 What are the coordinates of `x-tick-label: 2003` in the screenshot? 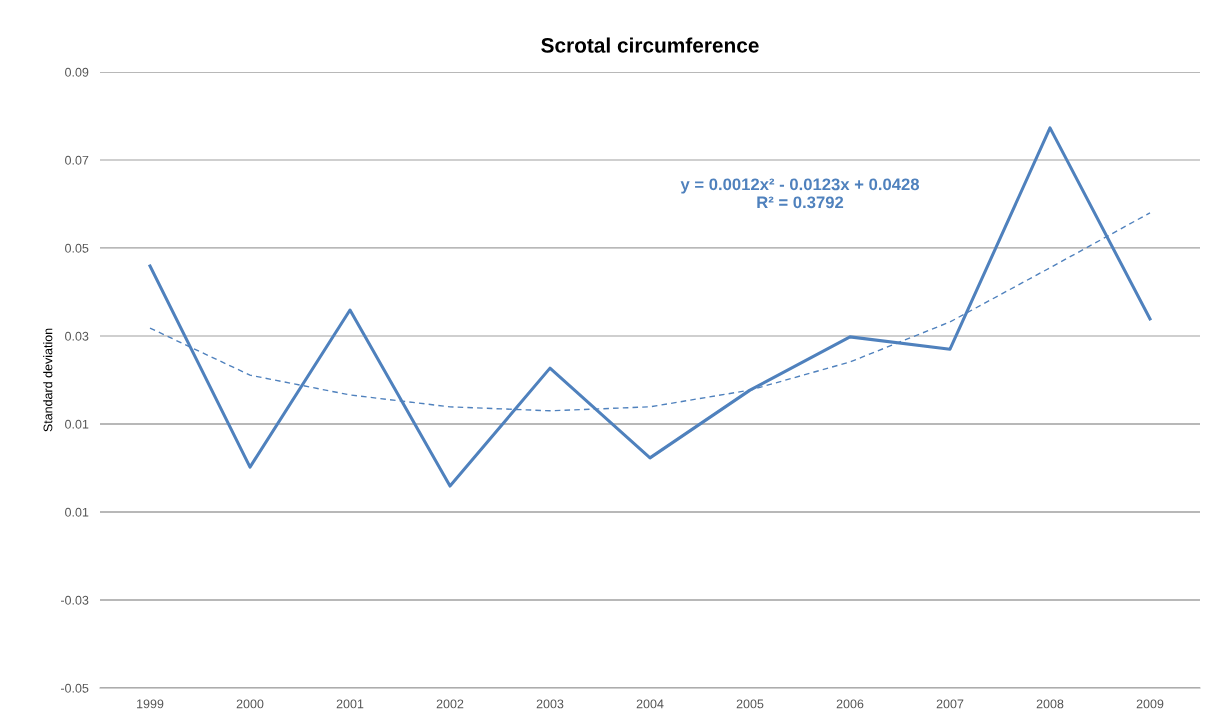 It's located at (550, 704).